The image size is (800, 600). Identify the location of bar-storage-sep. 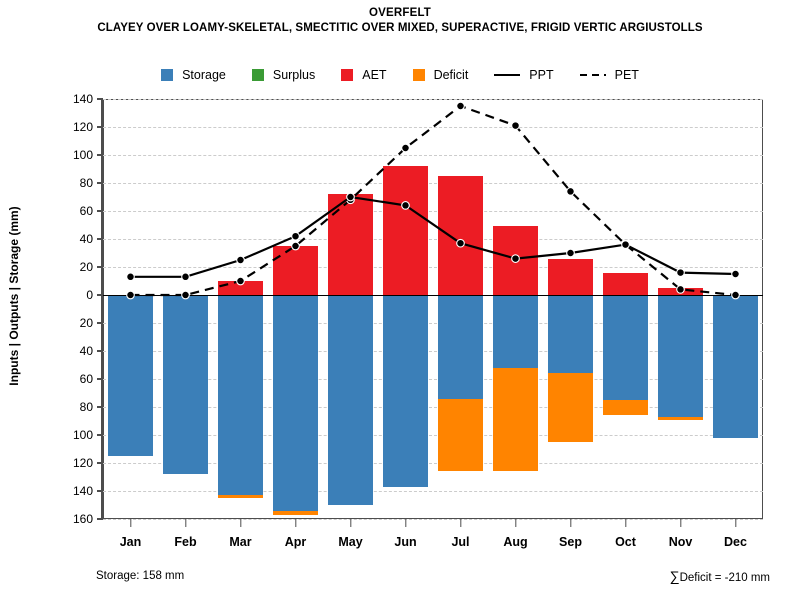
(570, 334).